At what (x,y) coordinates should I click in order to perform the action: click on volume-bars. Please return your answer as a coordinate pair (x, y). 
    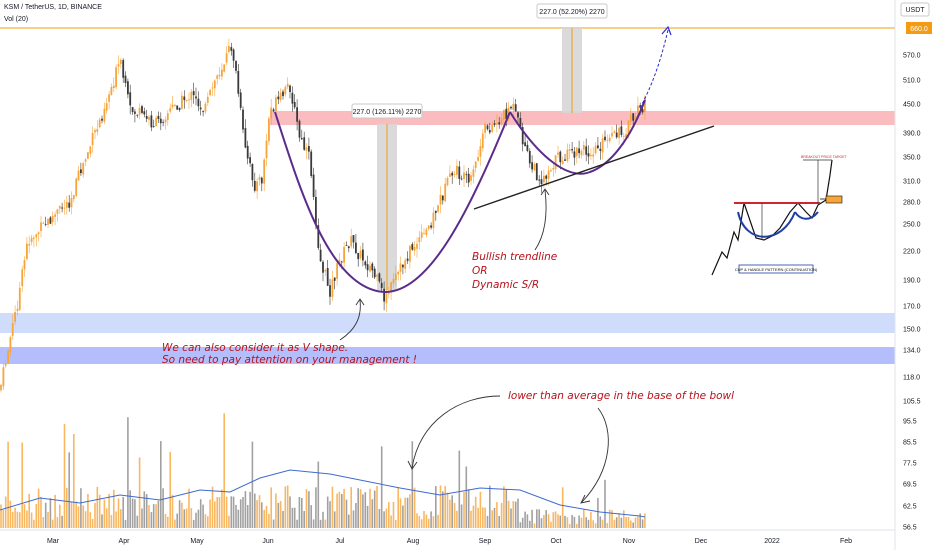
    Looking at the image, I should click on (323, 470).